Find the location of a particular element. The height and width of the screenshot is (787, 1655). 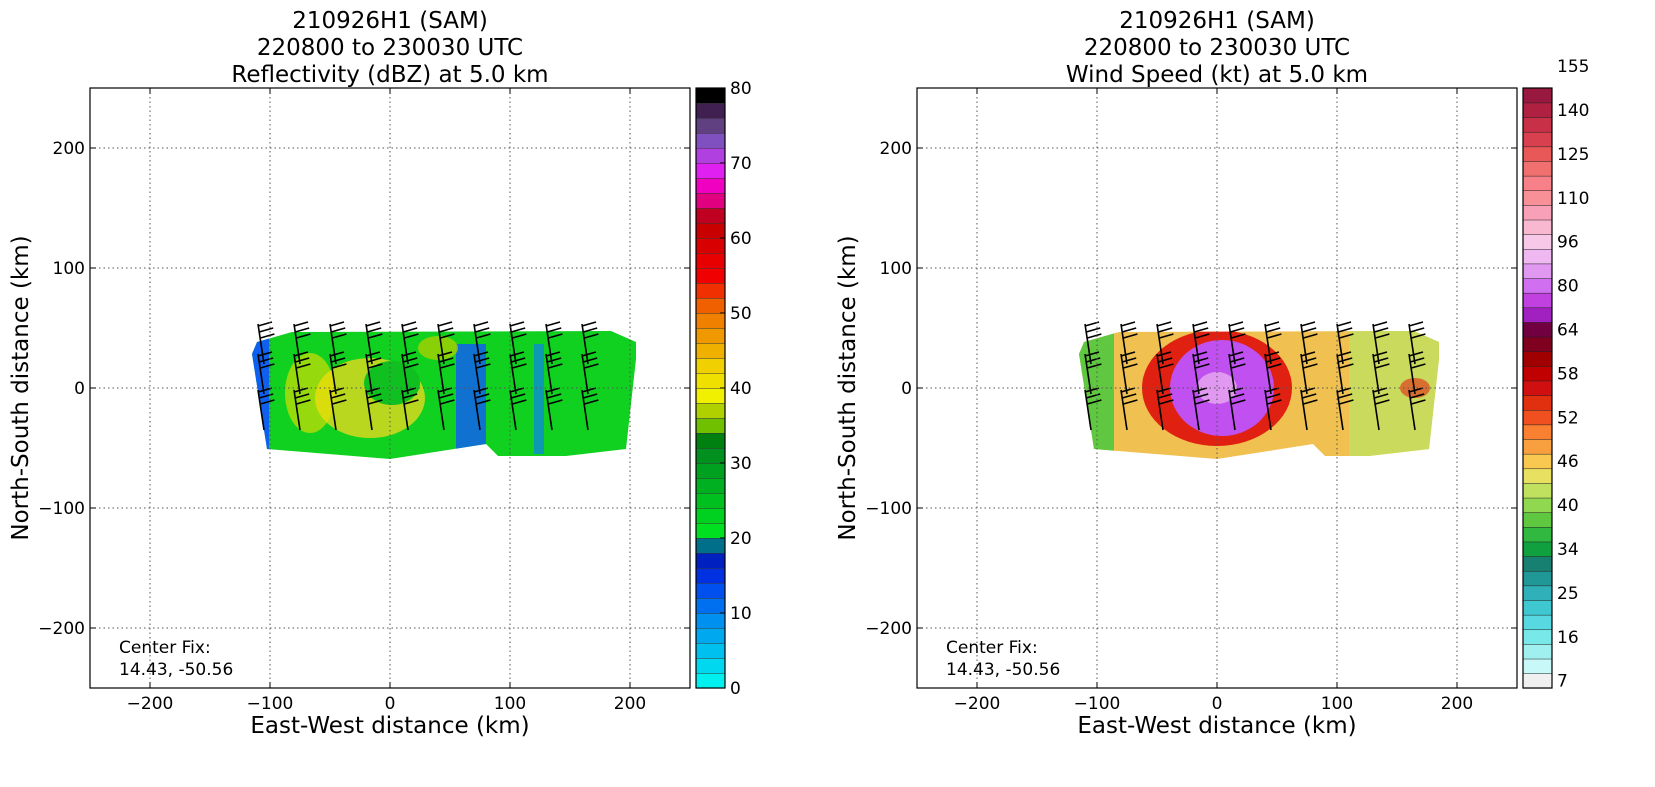

chart-title-line: 210926H1 (SAM) is located at coordinates (1217, 21).